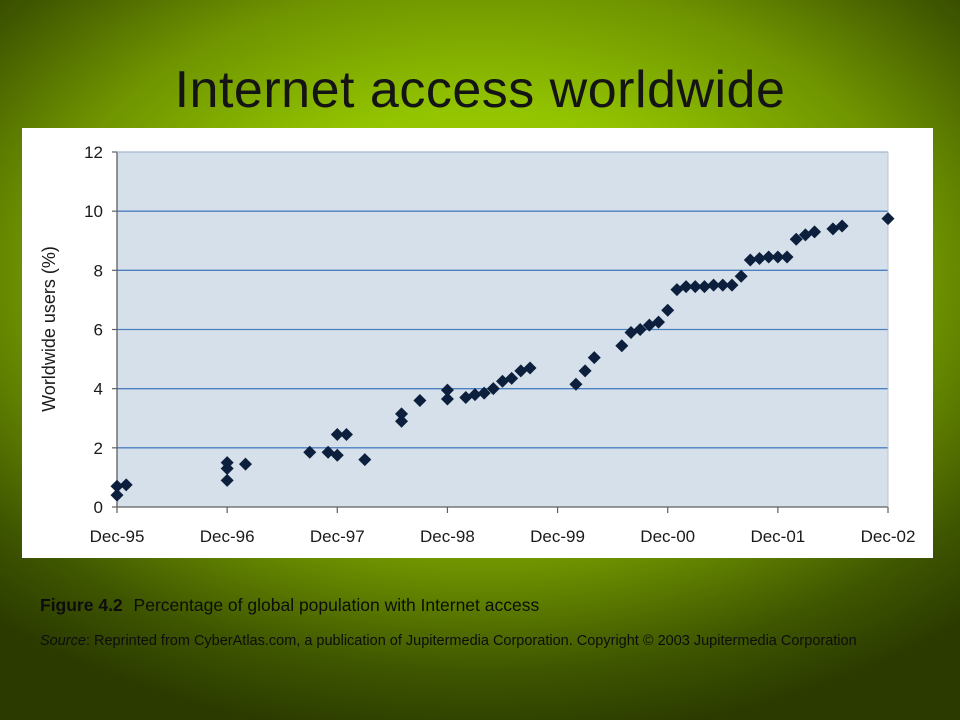 Image resolution: width=960 pixels, height=720 pixels. I want to click on y-tick-labels: 0 2 4 6 8 10 12, so click(93, 330).